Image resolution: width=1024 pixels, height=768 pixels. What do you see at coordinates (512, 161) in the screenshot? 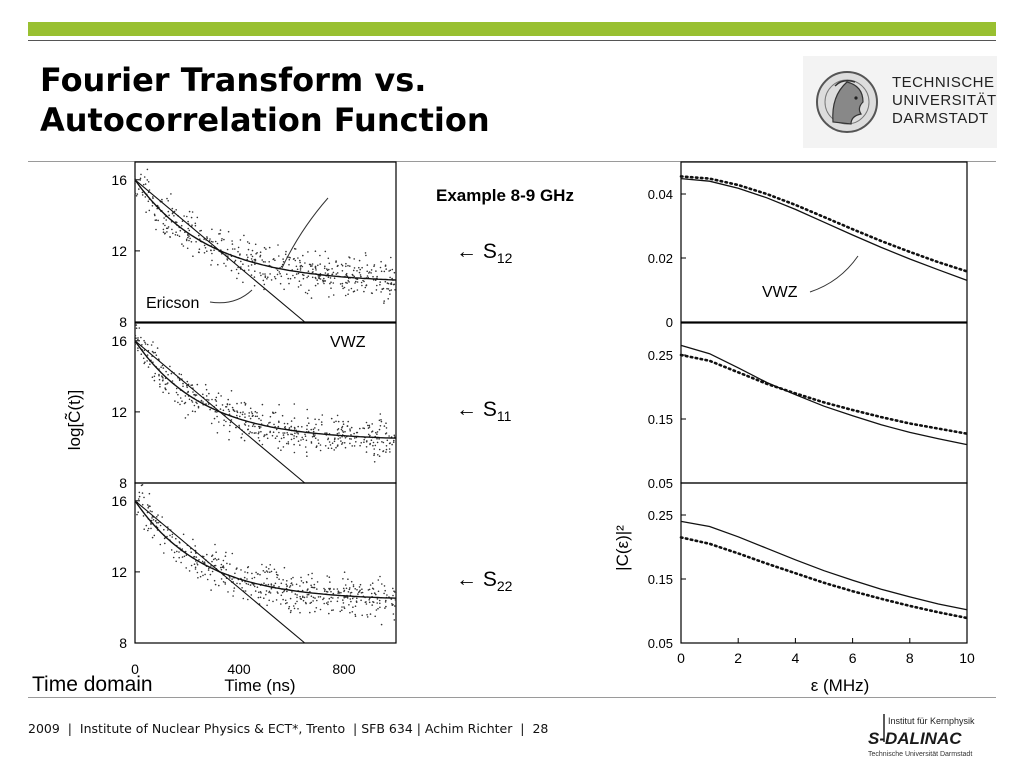
I see `content-top-rule` at bounding box center [512, 161].